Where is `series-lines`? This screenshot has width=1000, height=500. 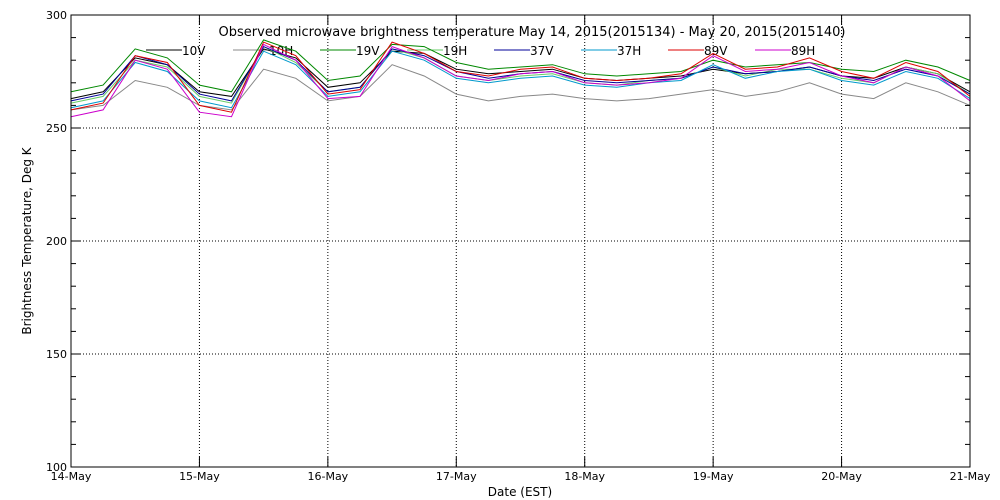
series-lines is located at coordinates (520, 78).